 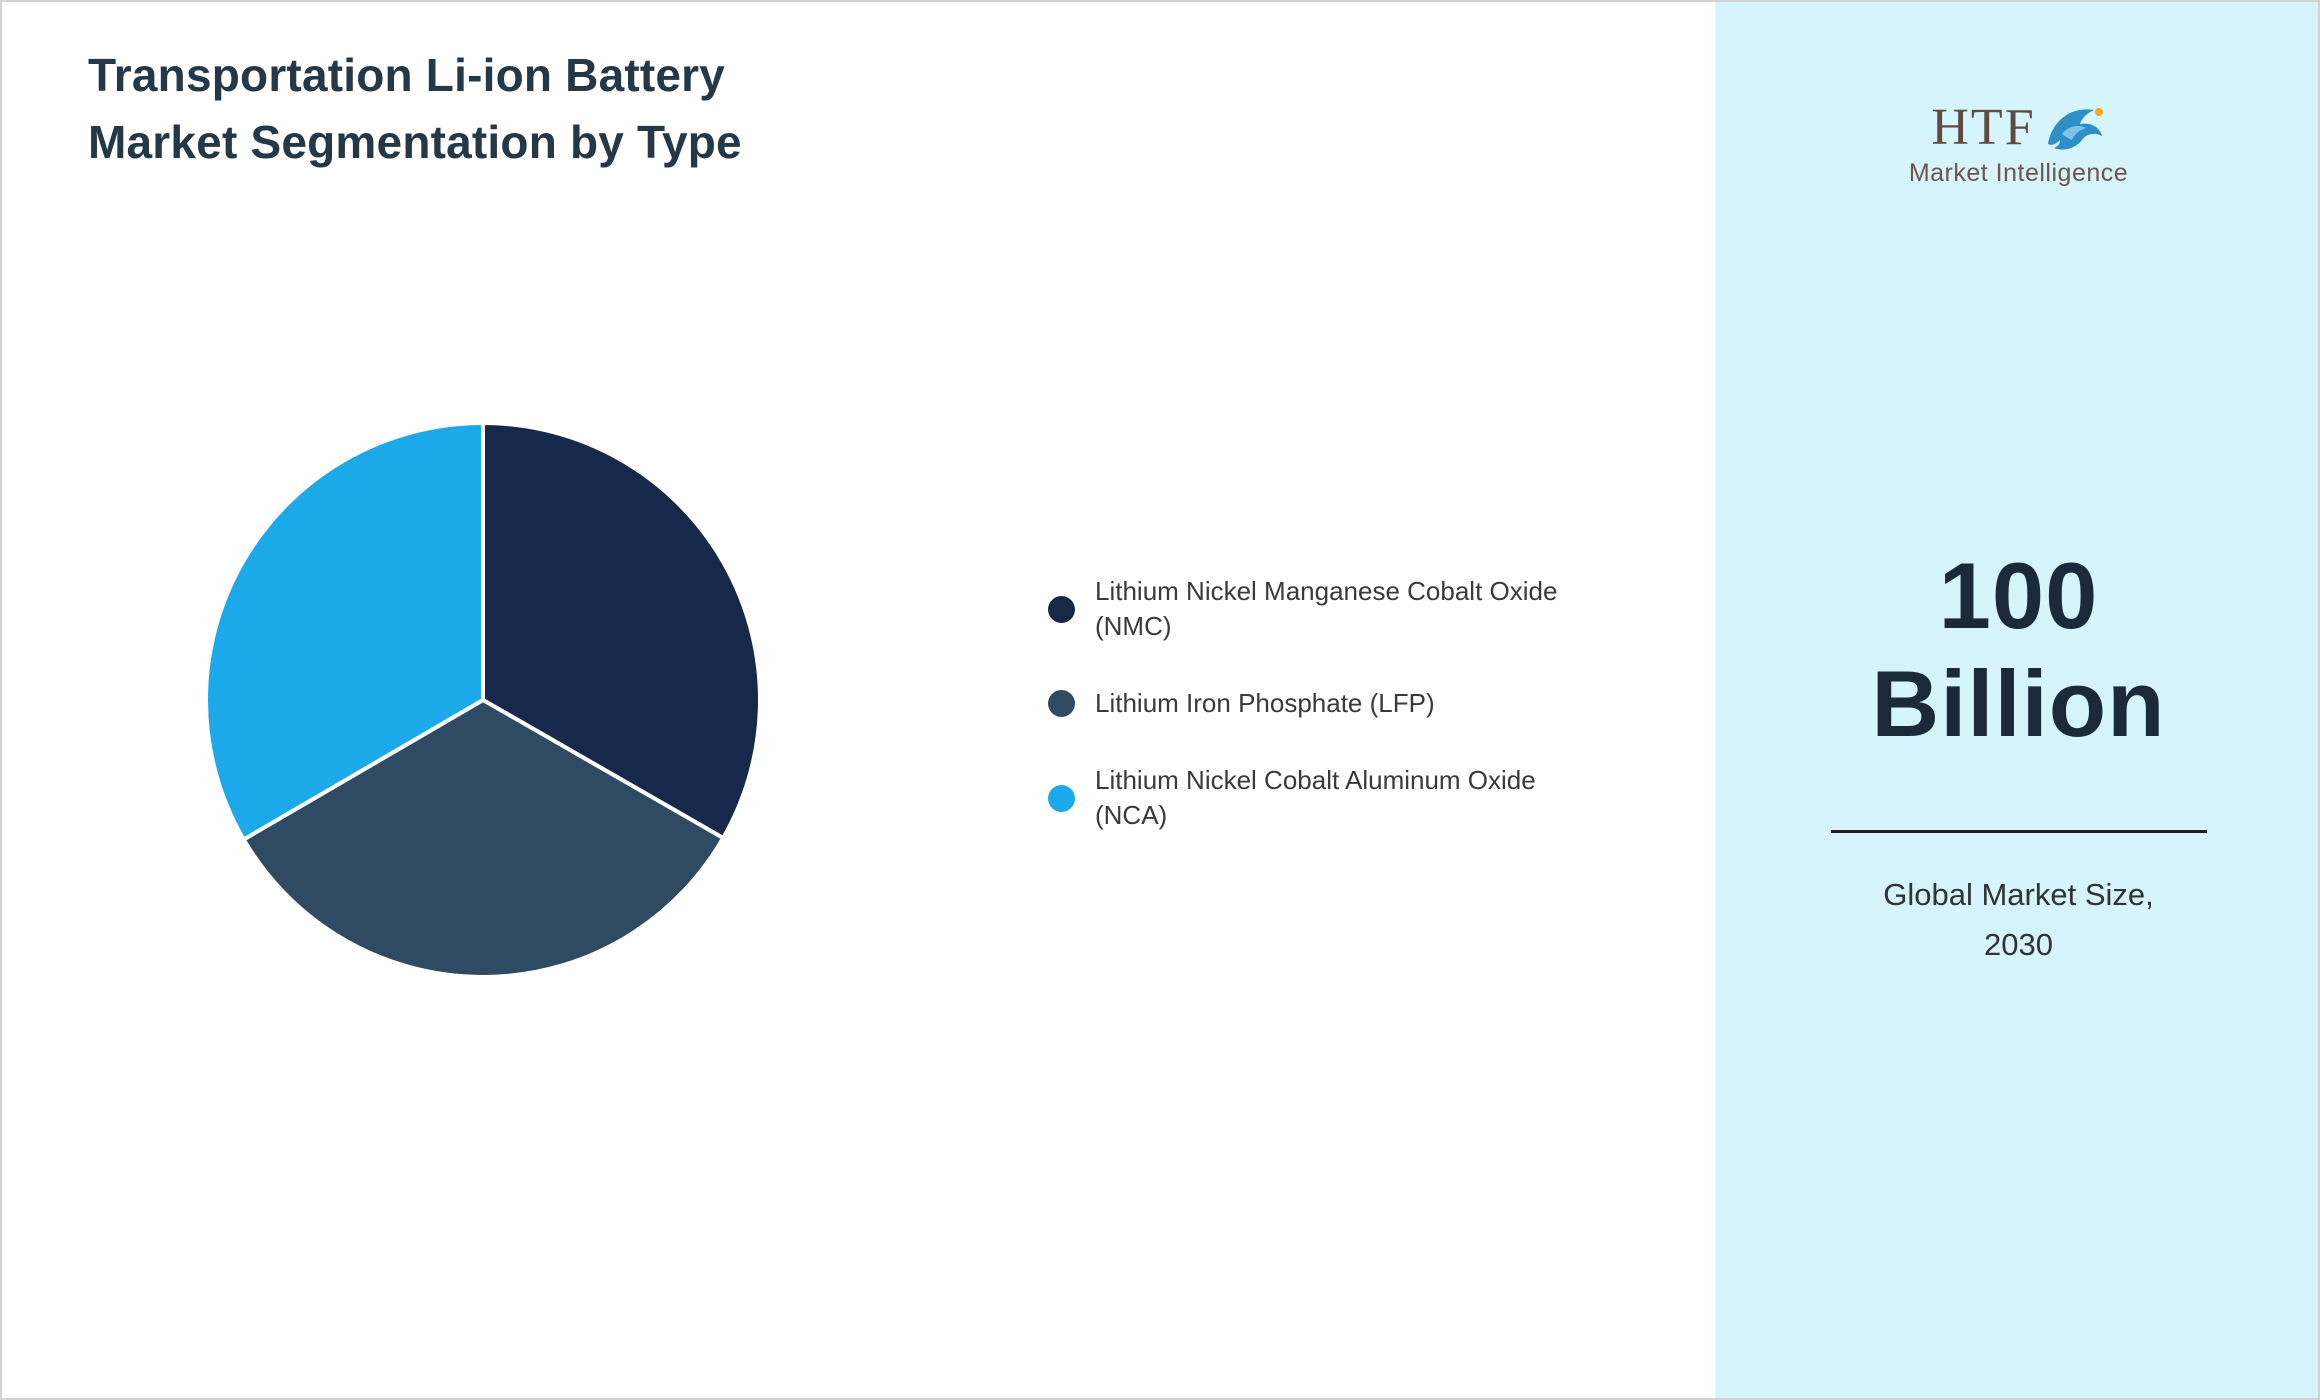 I want to click on market-size-caption-line2: 2030, so click(x=2018, y=944).